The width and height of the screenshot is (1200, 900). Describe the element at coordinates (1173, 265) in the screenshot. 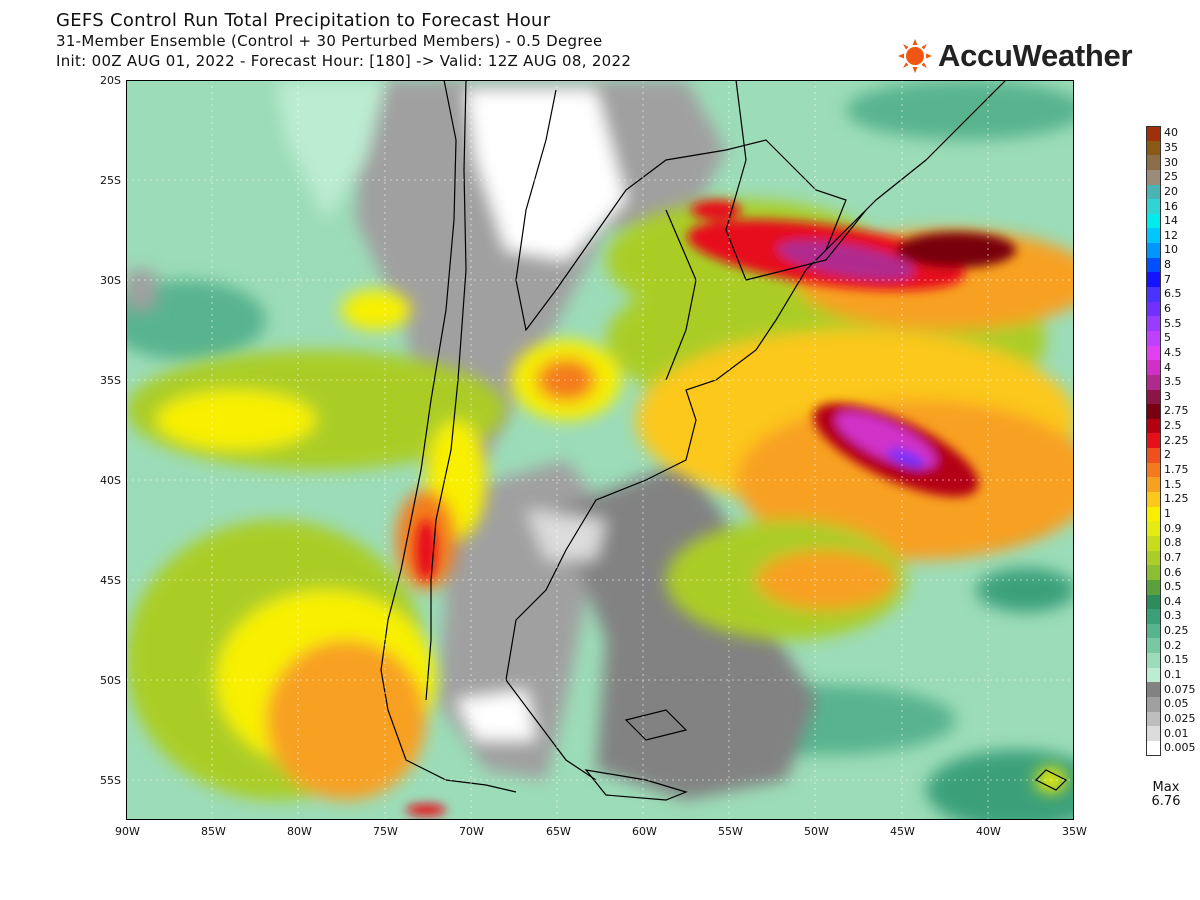

I see `legend-entry: 8` at that location.